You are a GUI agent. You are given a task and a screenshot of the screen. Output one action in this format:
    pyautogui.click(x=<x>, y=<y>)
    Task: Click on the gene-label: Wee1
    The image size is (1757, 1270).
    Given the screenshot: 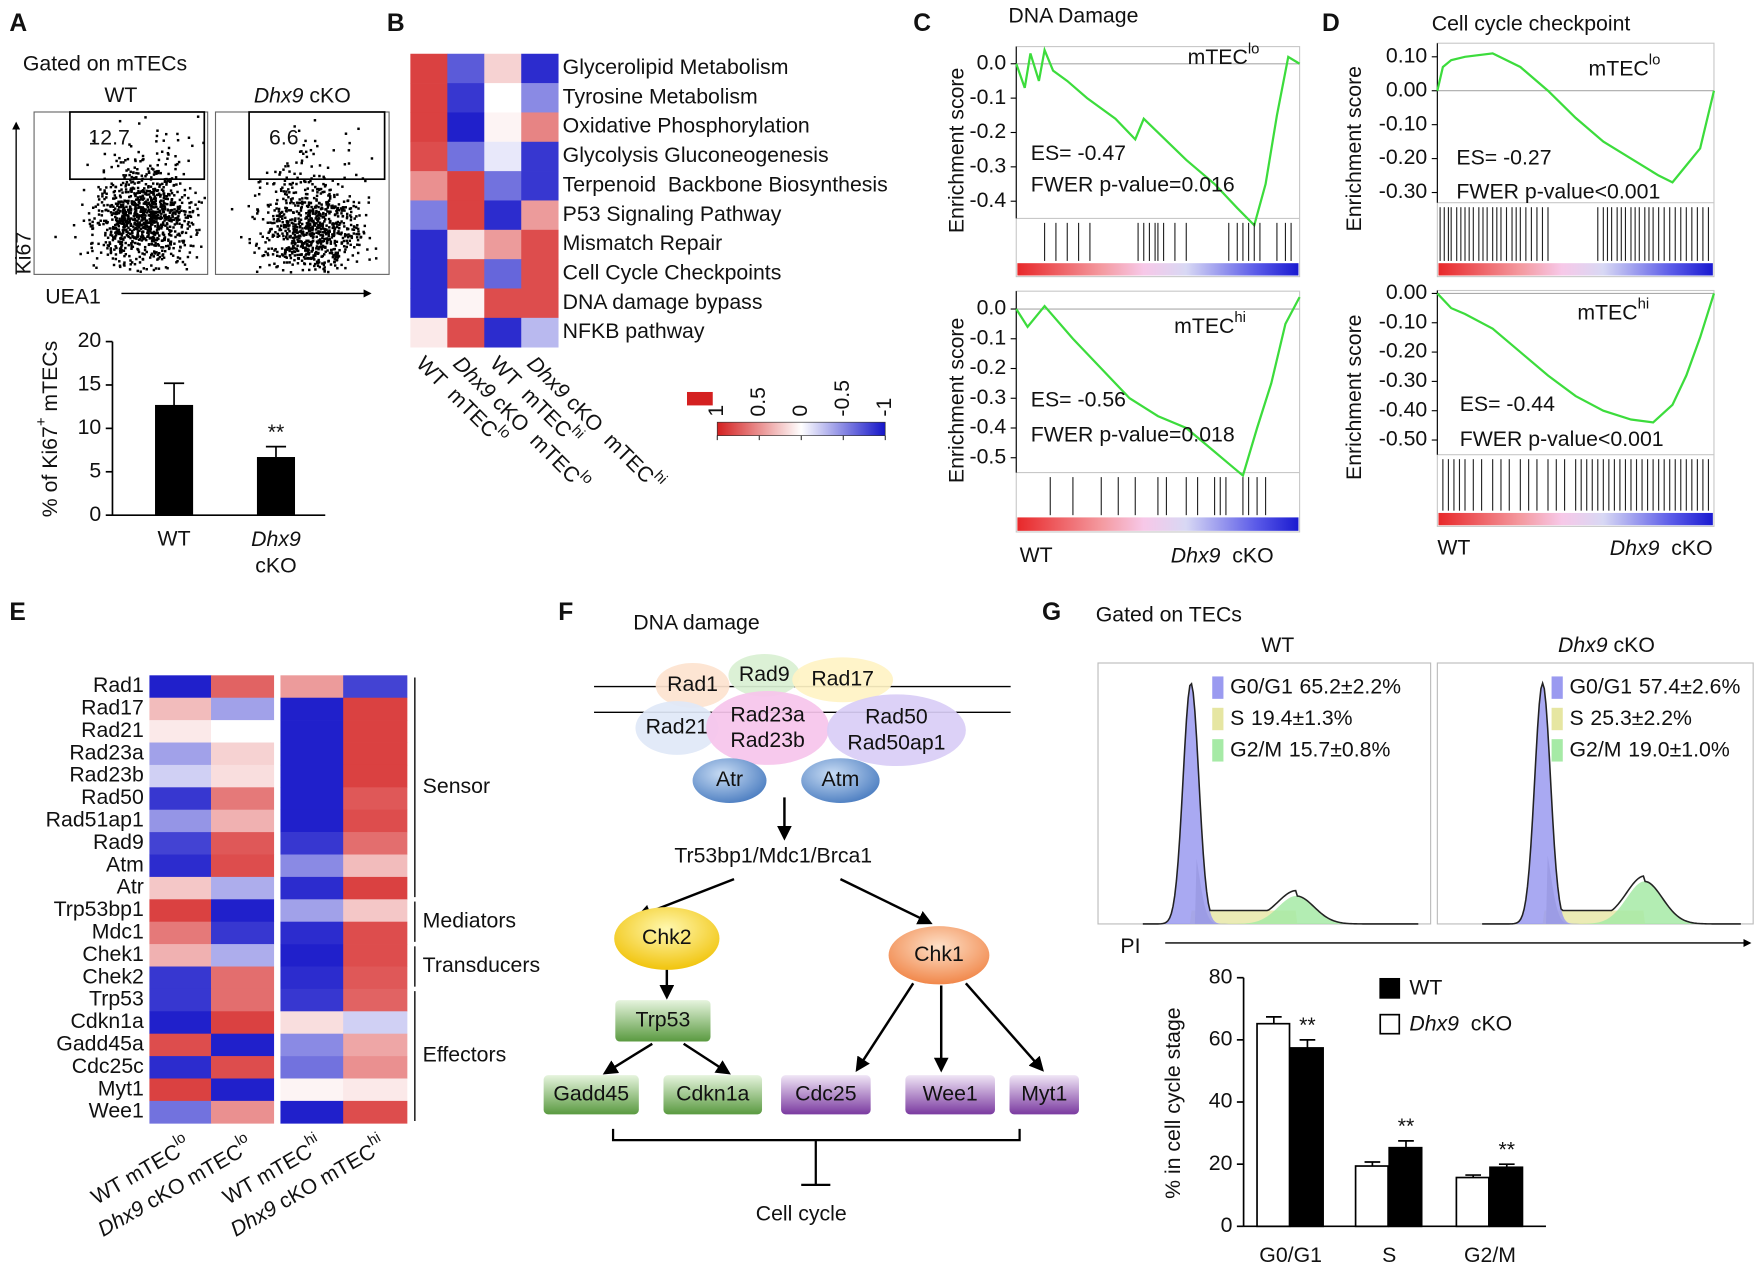 What is the action you would take?
    pyautogui.click(x=116, y=1111)
    